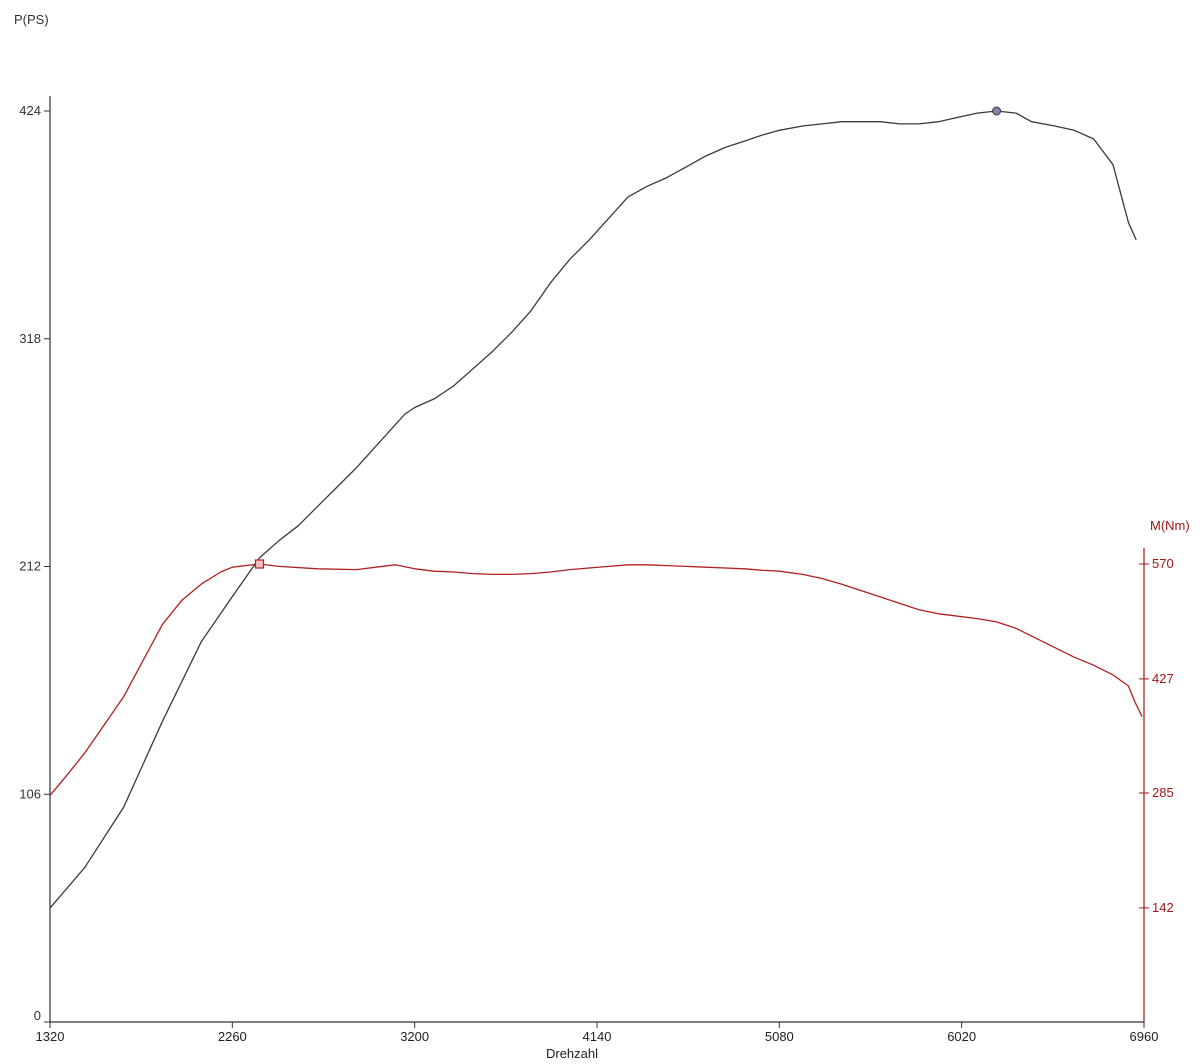 The width and height of the screenshot is (1201, 1064). I want to click on torque-max-marker, so click(259, 564).